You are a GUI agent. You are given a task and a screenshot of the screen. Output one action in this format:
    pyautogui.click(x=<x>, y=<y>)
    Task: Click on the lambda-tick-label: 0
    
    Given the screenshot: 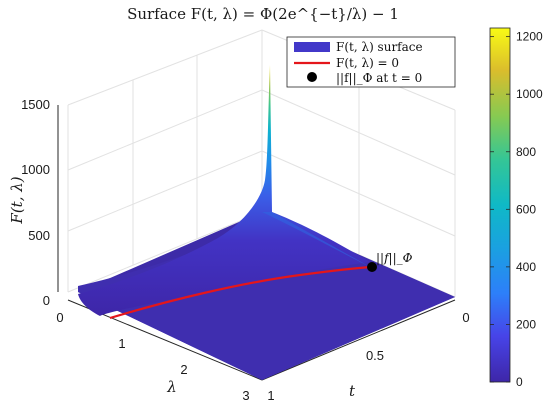 What is the action you would take?
    pyautogui.click(x=59, y=317)
    